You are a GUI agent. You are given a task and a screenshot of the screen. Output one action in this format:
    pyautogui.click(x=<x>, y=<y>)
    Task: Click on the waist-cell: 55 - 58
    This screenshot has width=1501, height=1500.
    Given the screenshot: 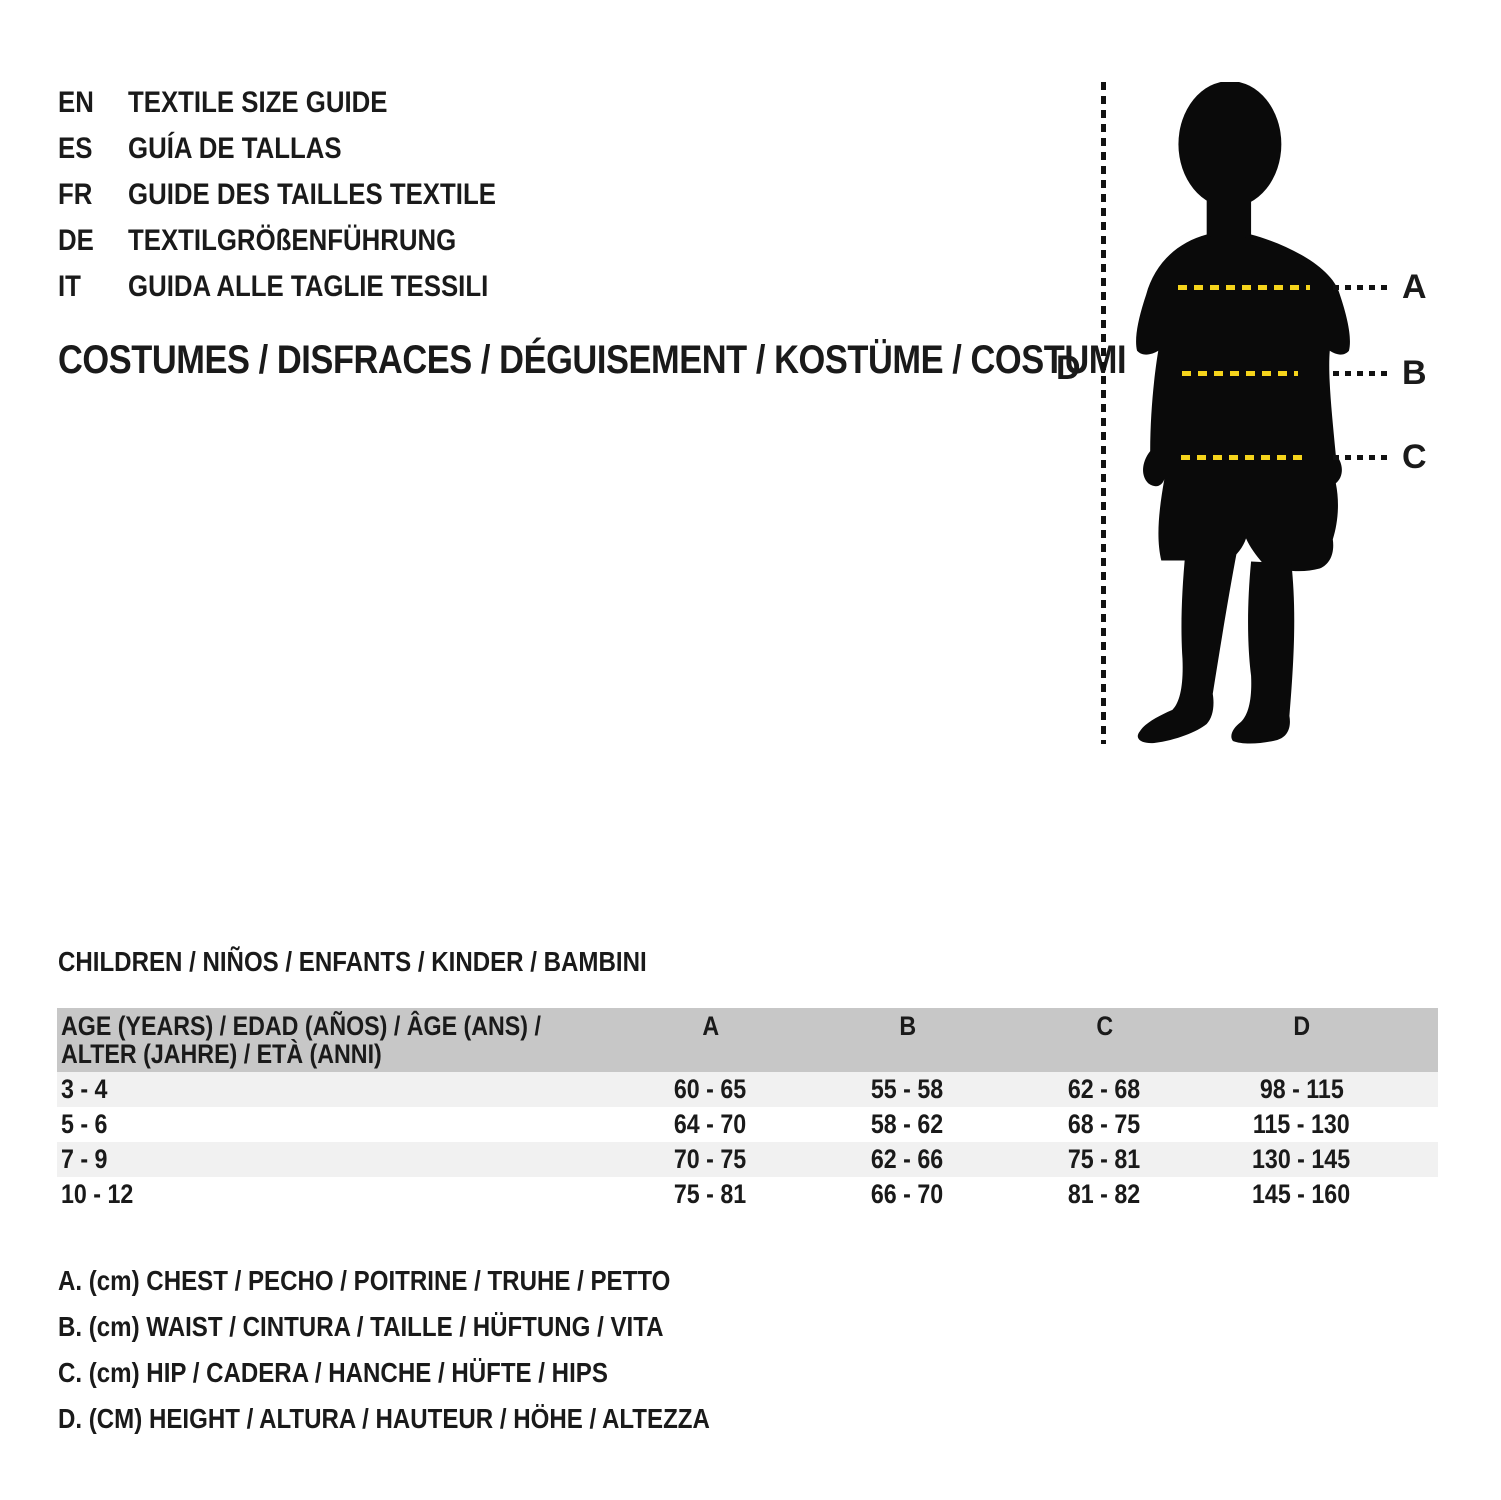 What is the action you would take?
    pyautogui.click(x=907, y=1089)
    